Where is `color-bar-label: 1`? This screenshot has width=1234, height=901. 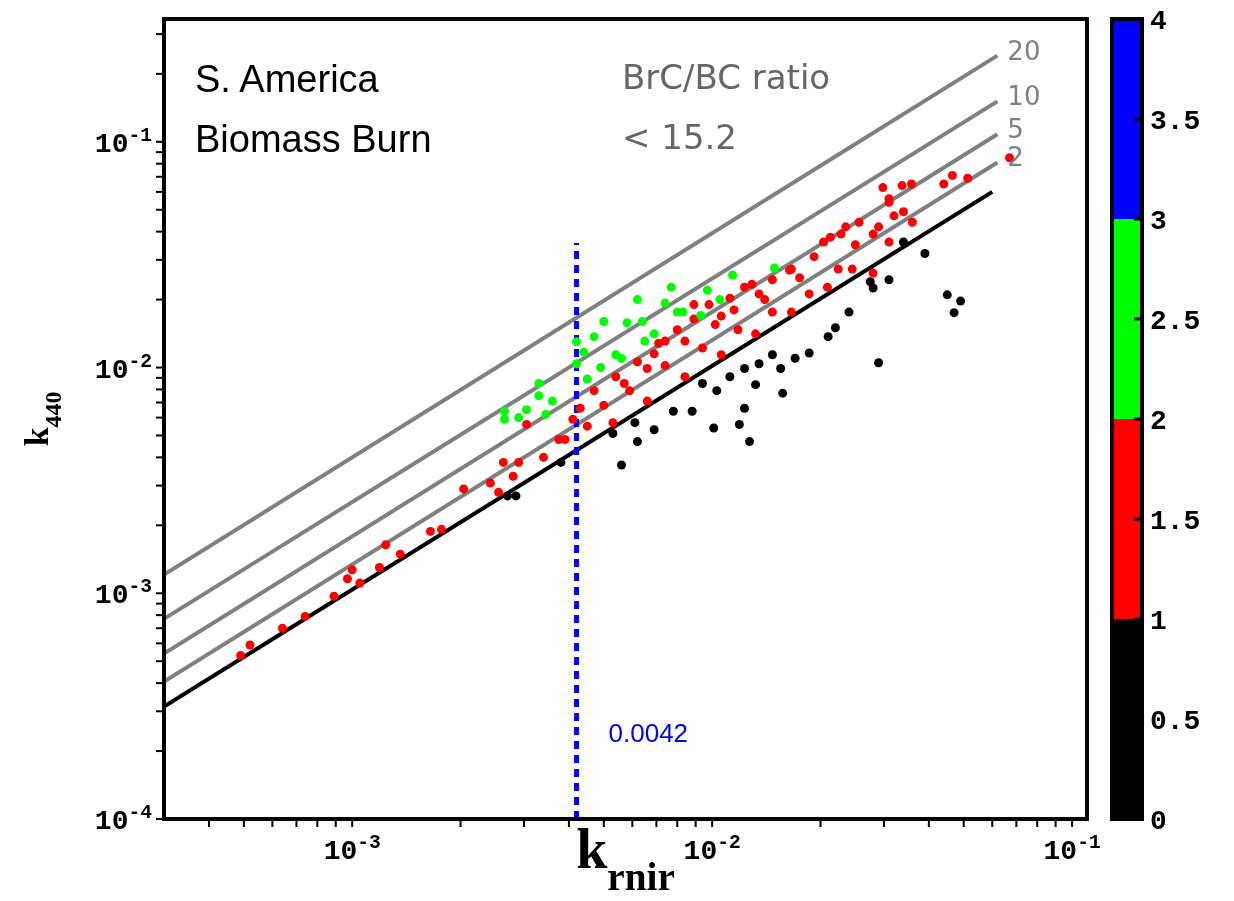 color-bar-label: 1 is located at coordinates (1158, 621).